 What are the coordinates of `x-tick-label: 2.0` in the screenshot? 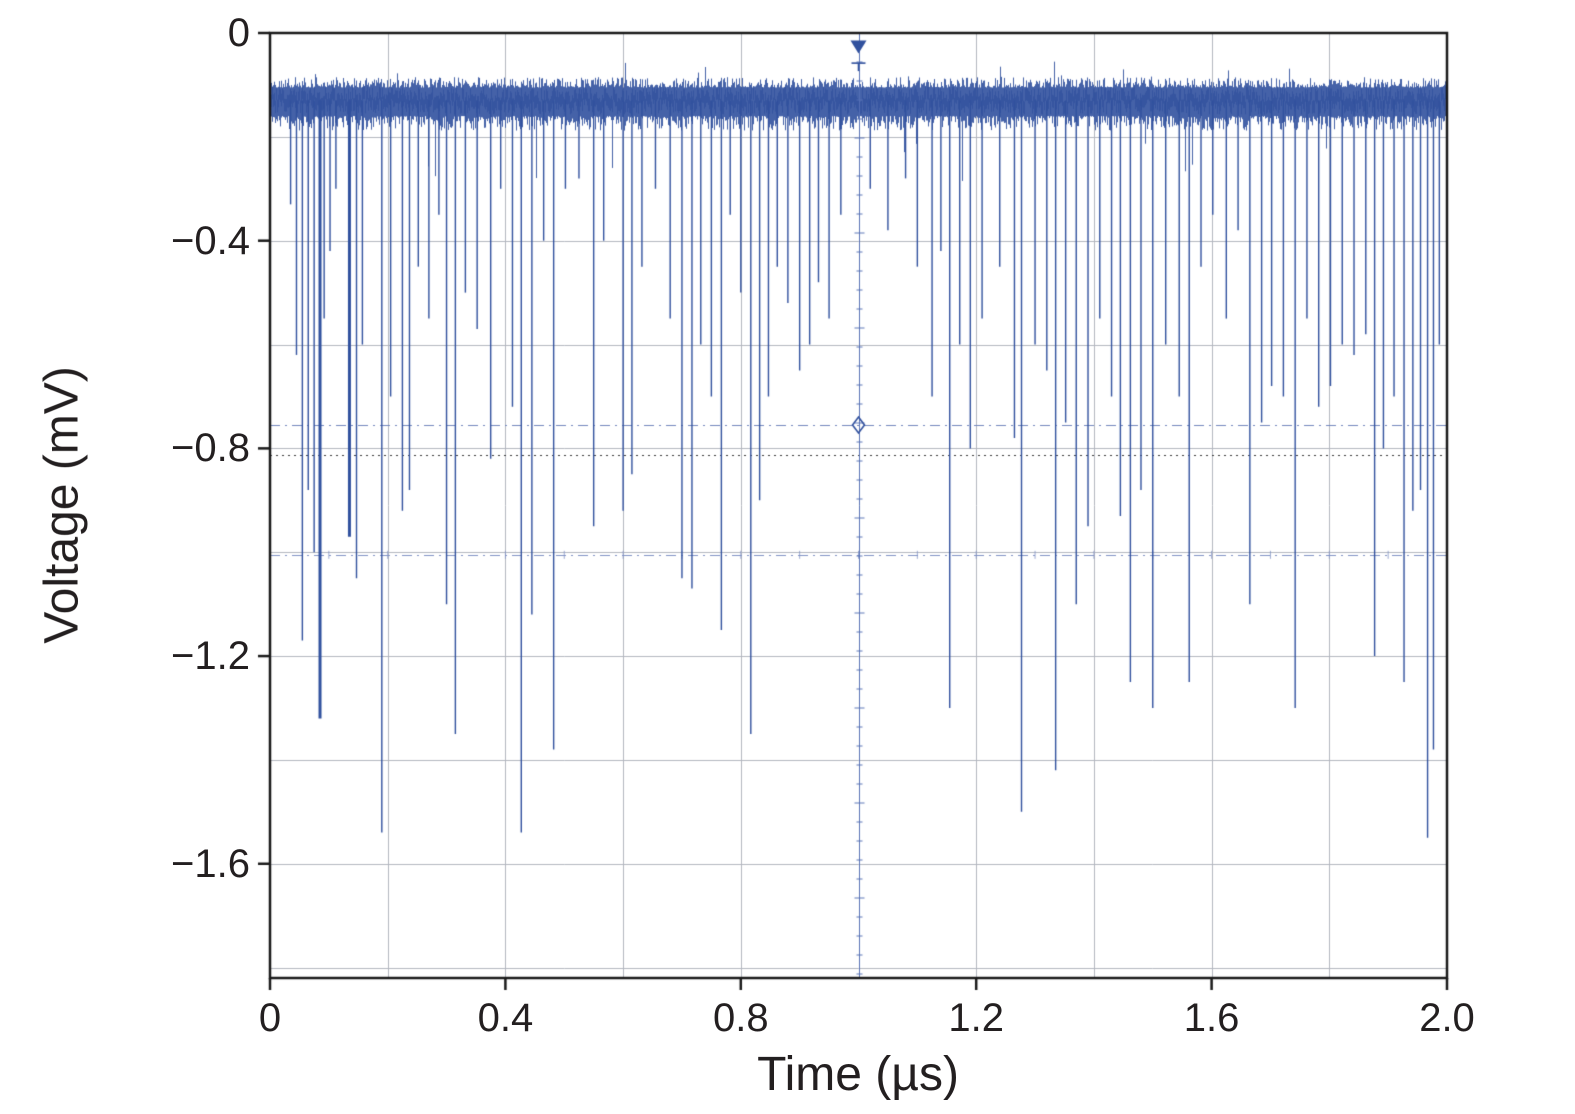 It's located at (1447, 1018).